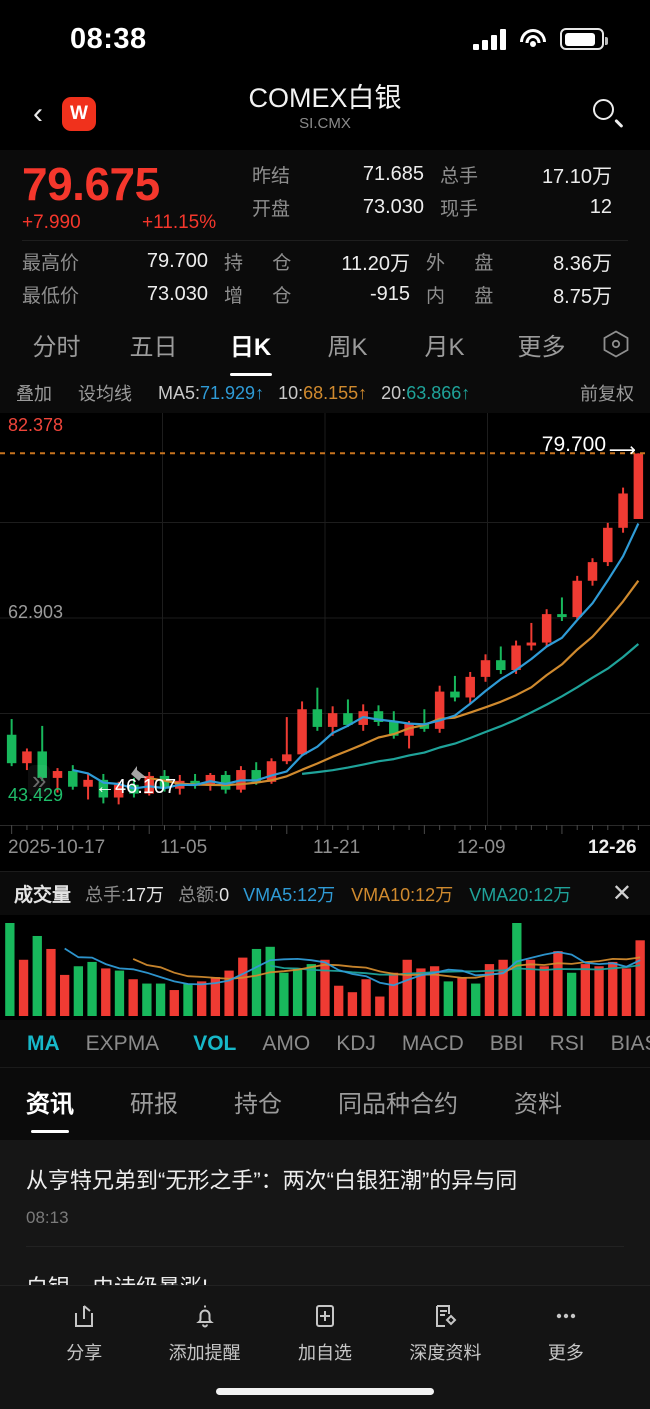 Image resolution: width=650 pixels, height=1409 pixels. What do you see at coordinates (84, 1333) in the screenshot?
I see `share-button: 分享` at bounding box center [84, 1333].